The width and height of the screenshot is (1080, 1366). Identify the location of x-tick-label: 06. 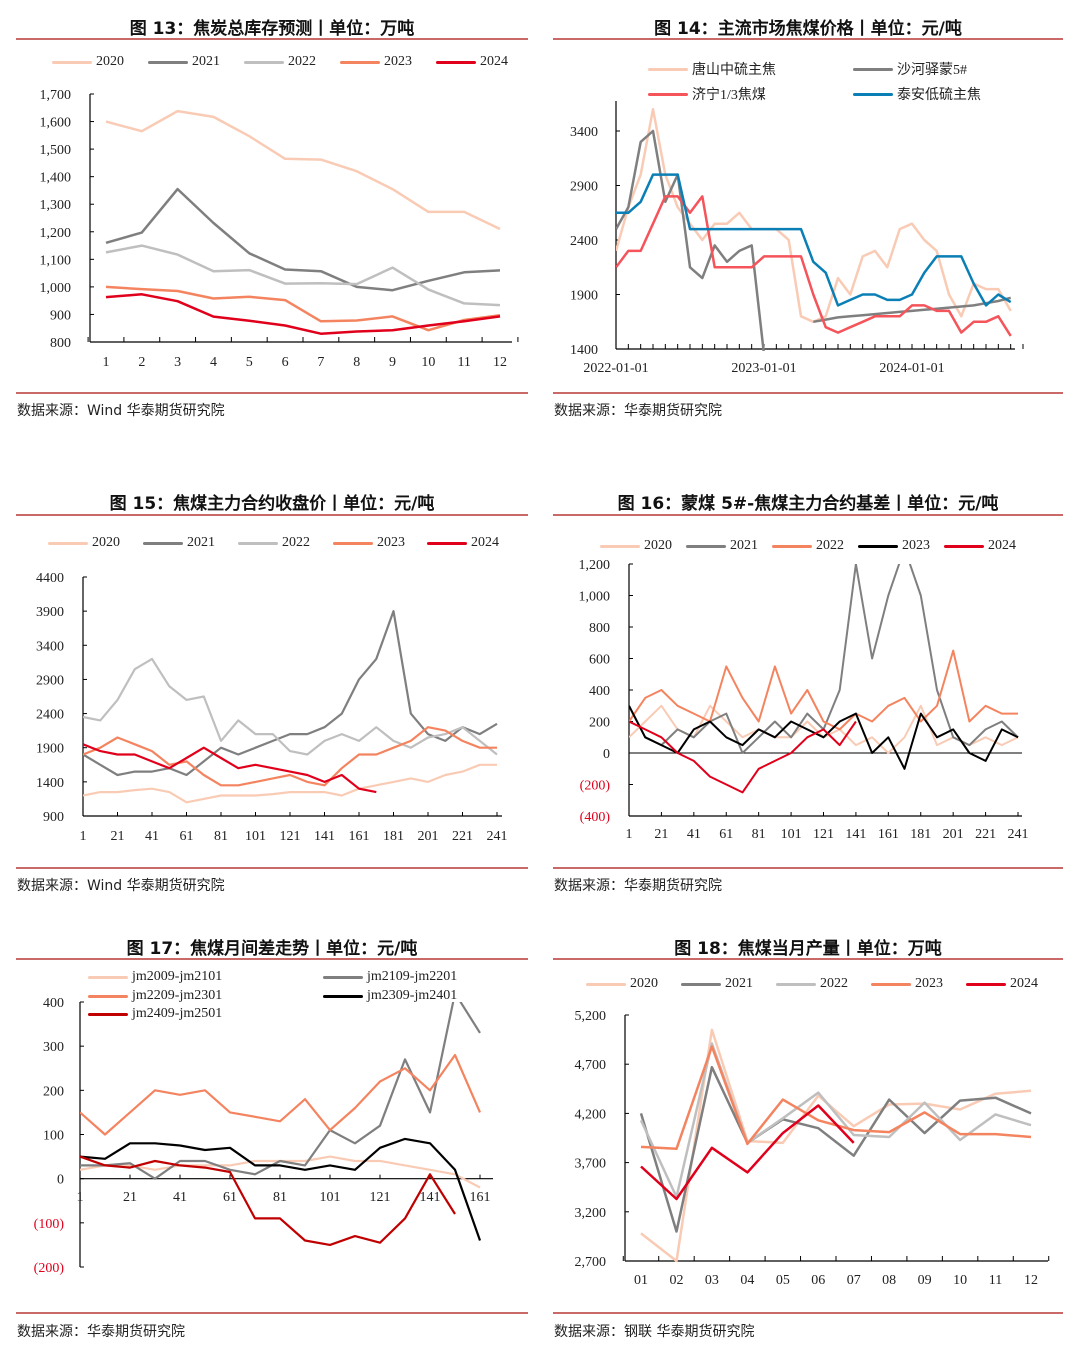
(818, 1280).